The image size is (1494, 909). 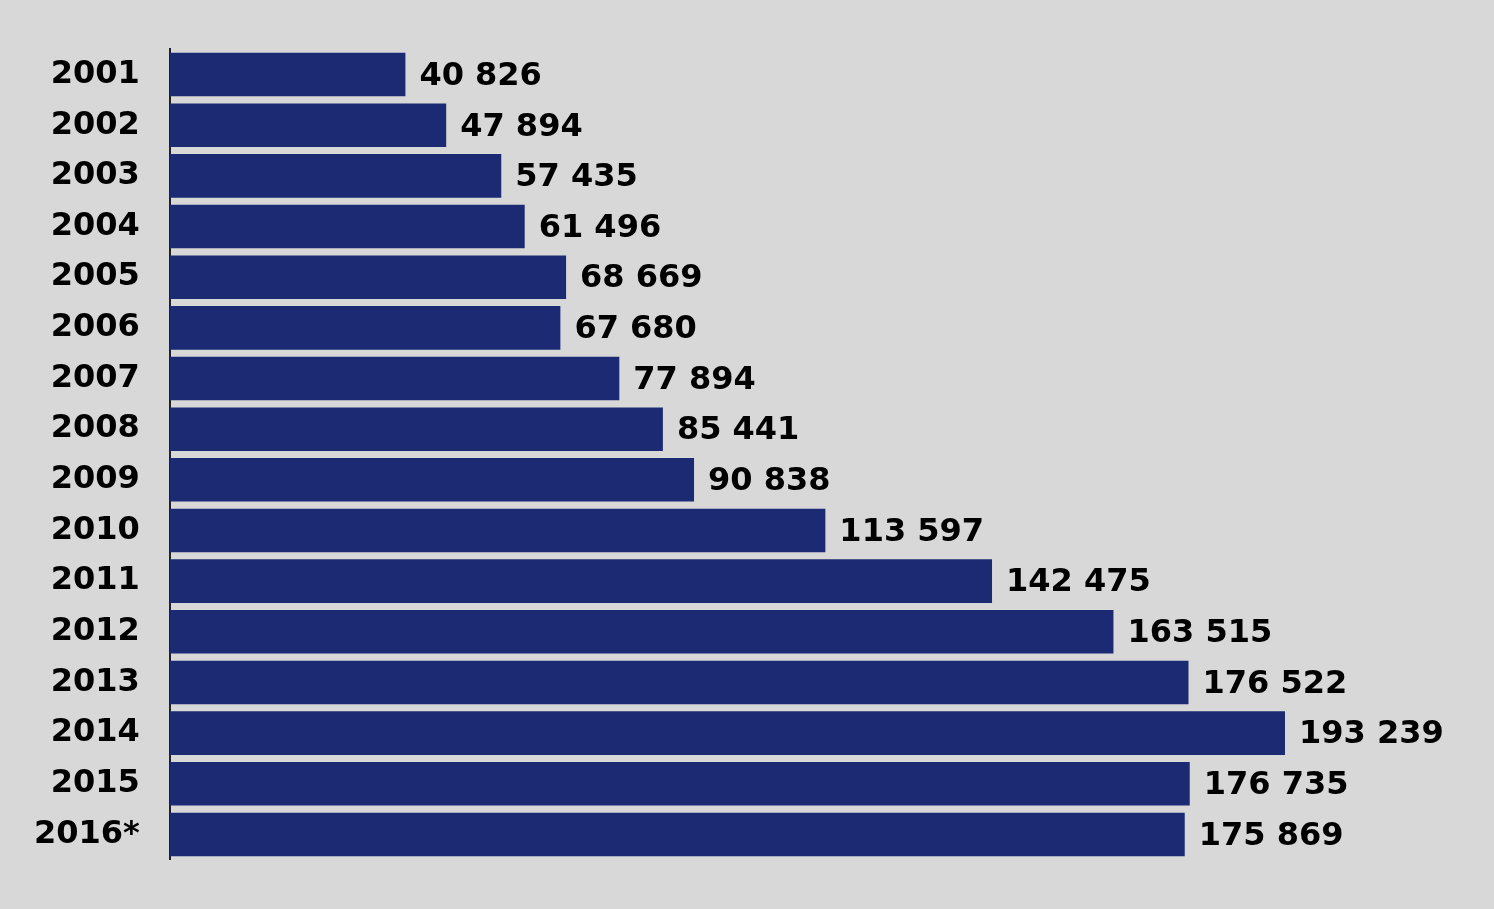 What do you see at coordinates (95, 629) in the screenshot?
I see `y-tick-label: 2012` at bounding box center [95, 629].